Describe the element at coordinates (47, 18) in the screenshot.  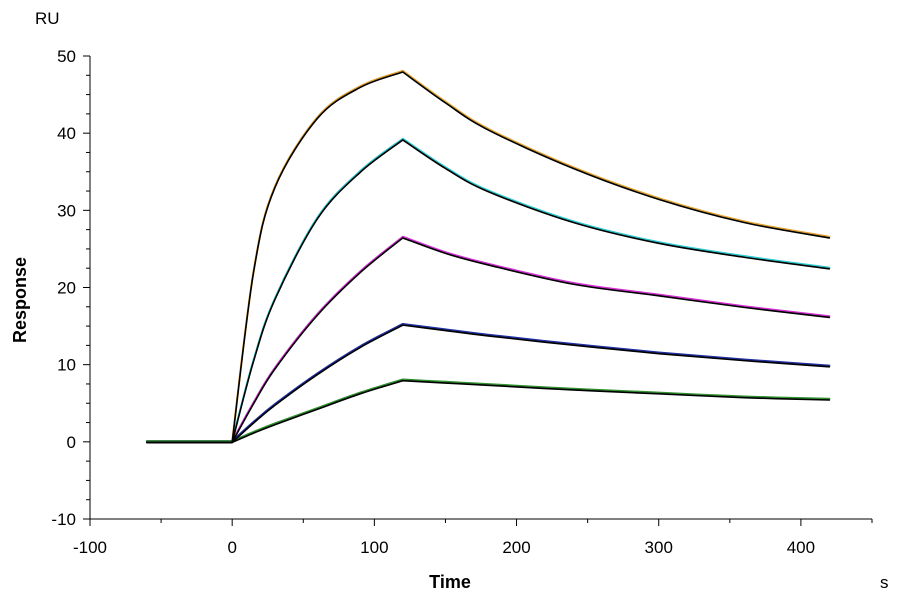
I see `y-unit-label: RU` at that location.